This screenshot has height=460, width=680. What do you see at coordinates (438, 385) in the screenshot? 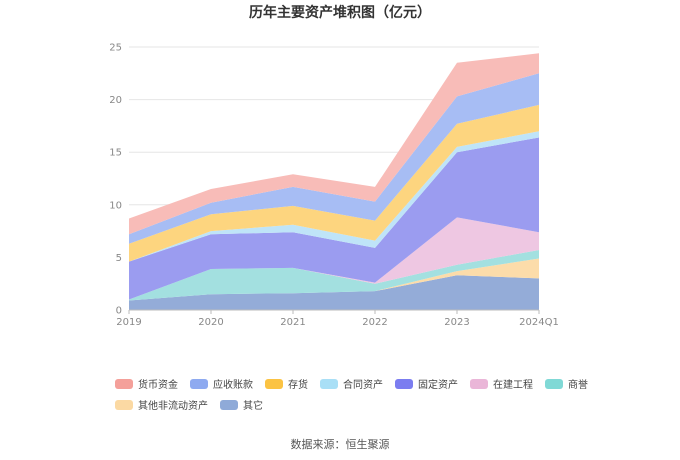
I see `legend-label: 固定资产` at bounding box center [438, 385].